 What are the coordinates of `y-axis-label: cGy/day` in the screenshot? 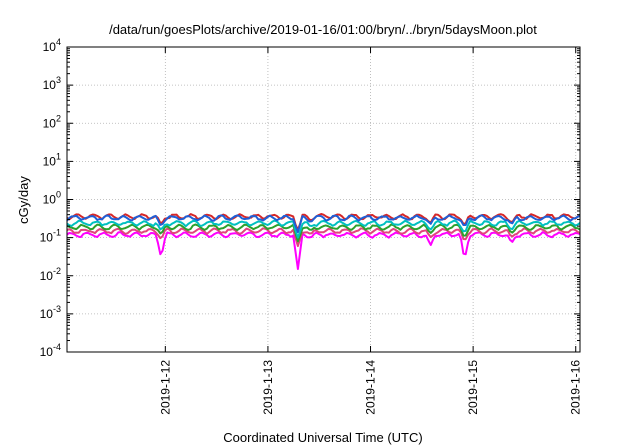 It's located at (23, 200).